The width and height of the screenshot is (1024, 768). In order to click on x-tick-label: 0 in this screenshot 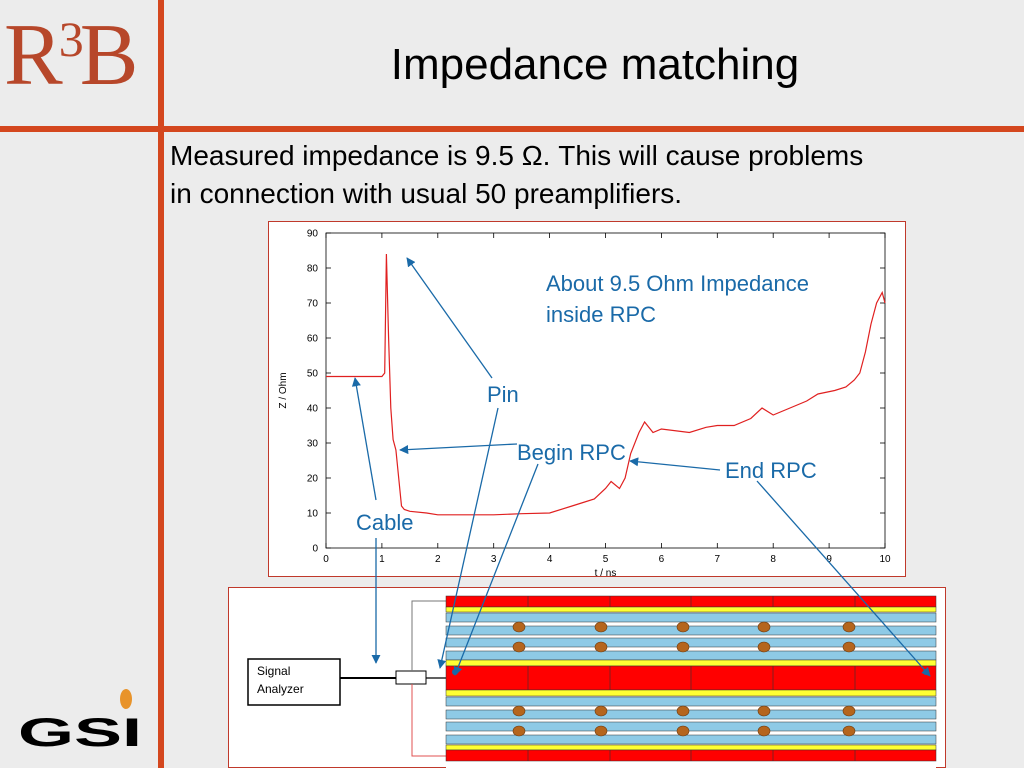, I will do `click(326, 559)`.